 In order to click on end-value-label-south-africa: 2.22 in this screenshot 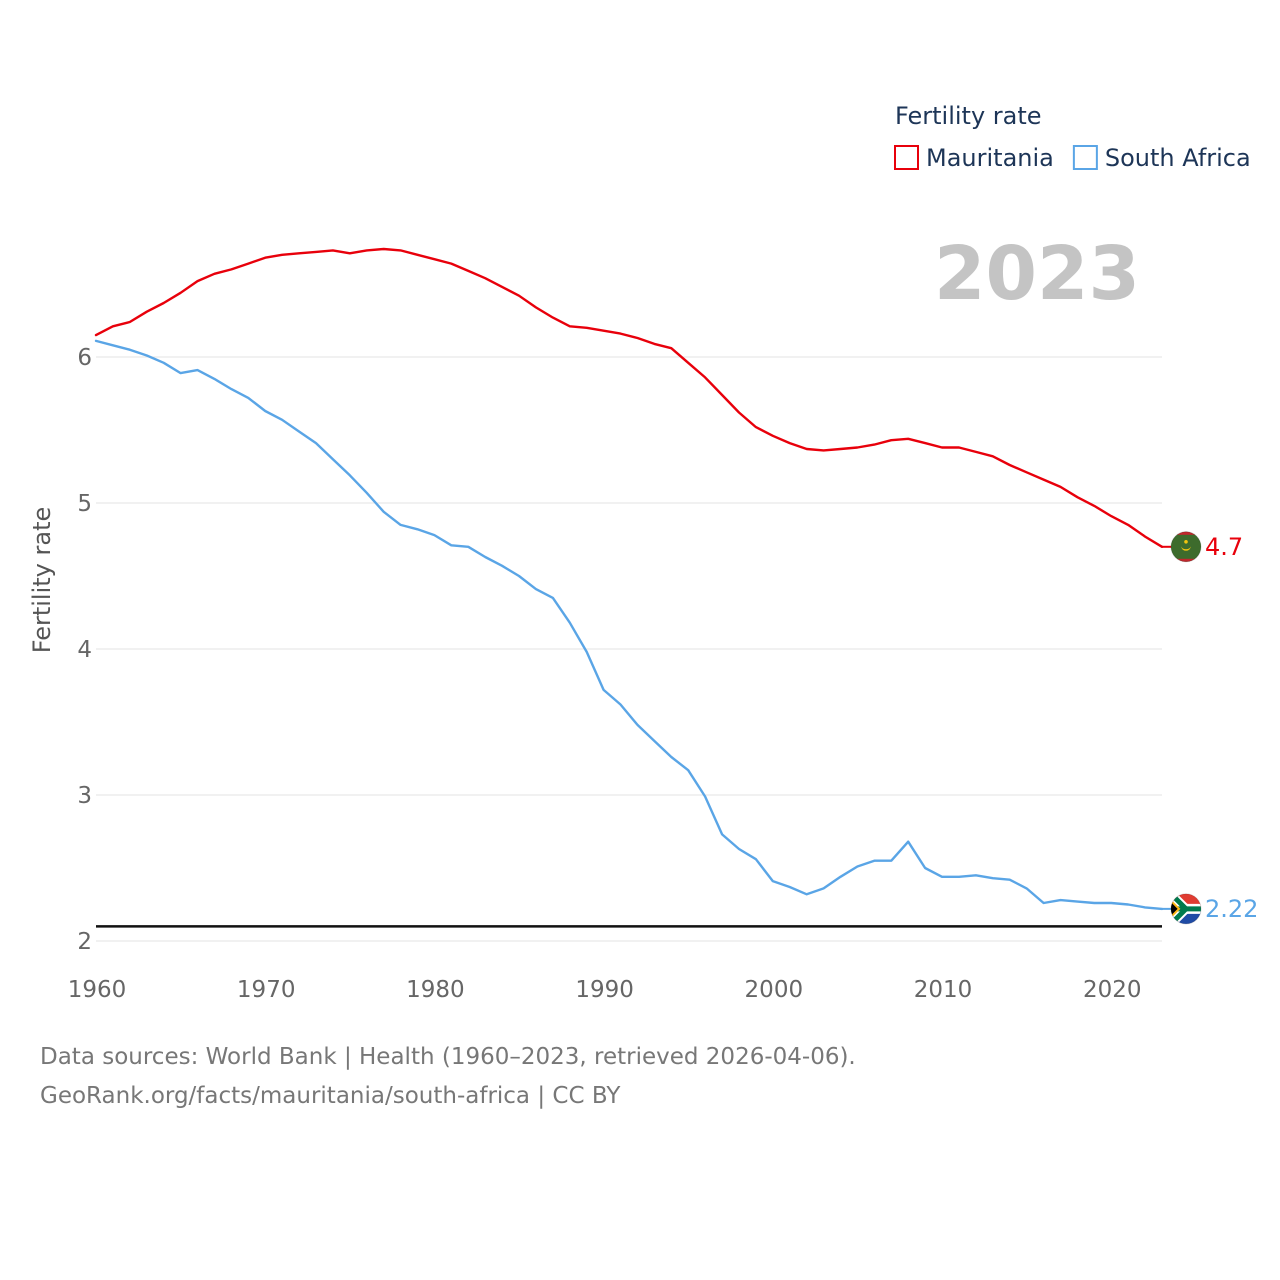, I will do `click(1231, 909)`.